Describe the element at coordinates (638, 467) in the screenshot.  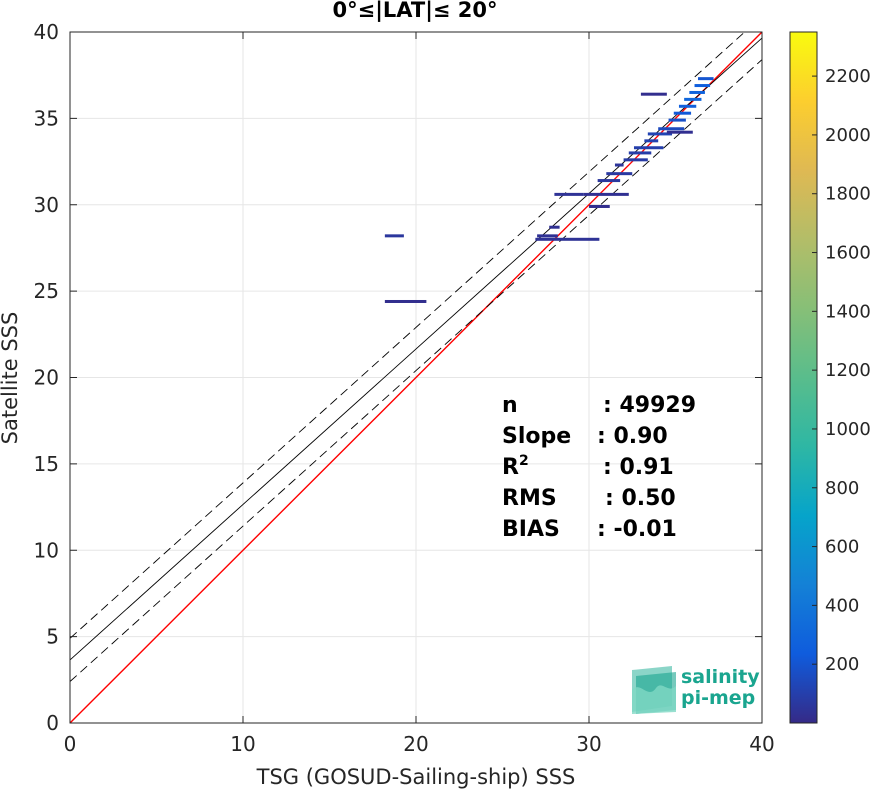
I see `stat-value-2: : 0.91` at that location.